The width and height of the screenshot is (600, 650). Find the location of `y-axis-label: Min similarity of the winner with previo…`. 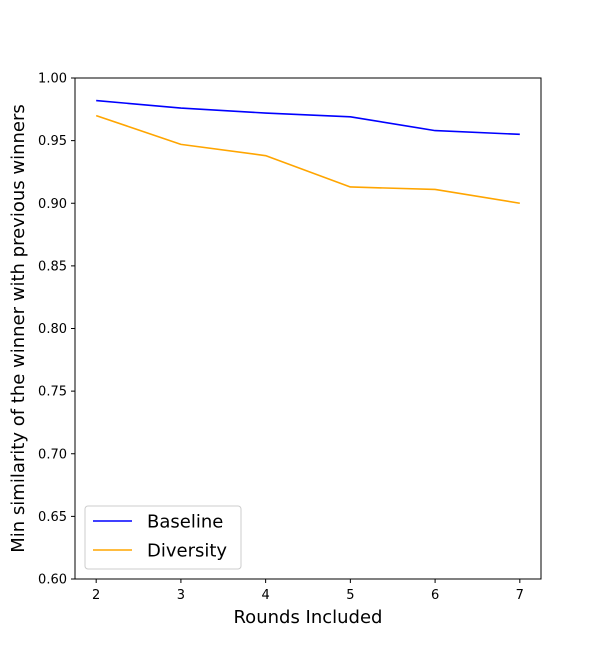

y-axis-label: Min similarity of the winner with previo… is located at coordinates (18, 328).